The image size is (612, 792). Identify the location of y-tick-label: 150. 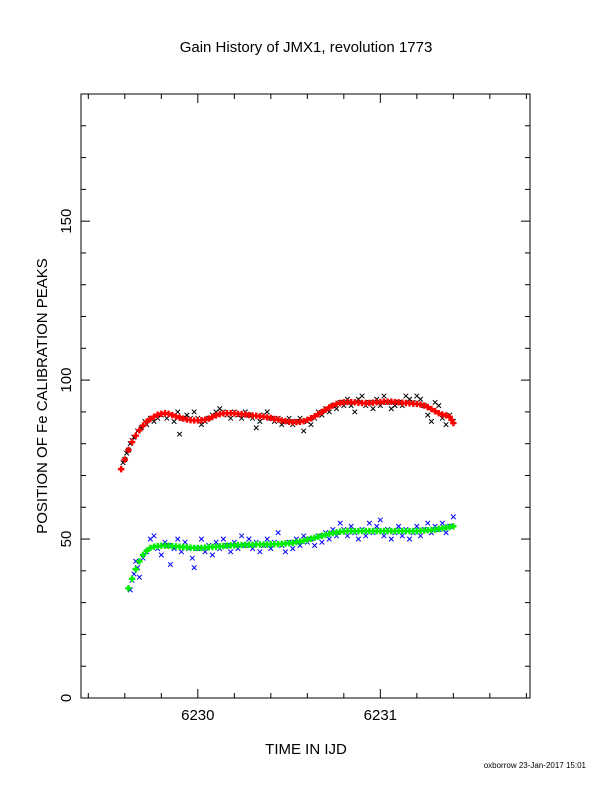
(66, 221).